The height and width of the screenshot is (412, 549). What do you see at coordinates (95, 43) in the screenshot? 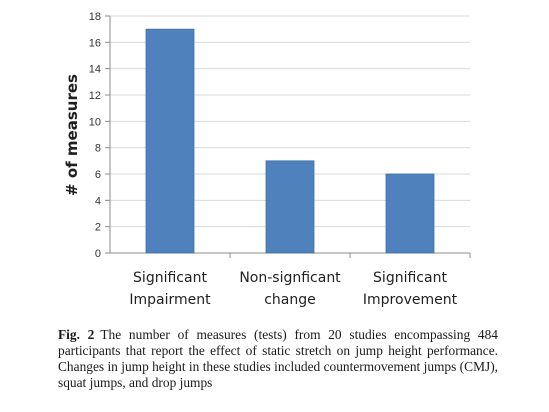
I see `y-tick-label: 16` at bounding box center [95, 43].